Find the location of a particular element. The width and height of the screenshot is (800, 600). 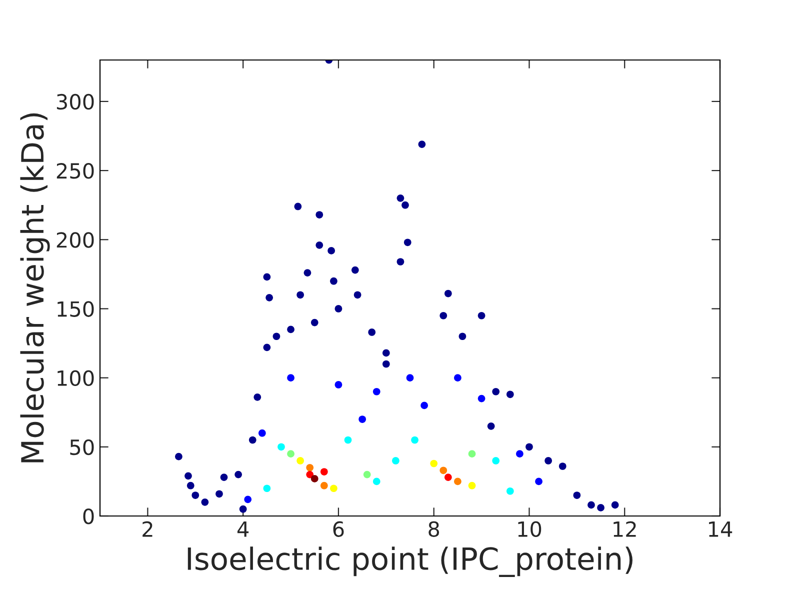

x-tick-label: 4 is located at coordinates (243, 529).